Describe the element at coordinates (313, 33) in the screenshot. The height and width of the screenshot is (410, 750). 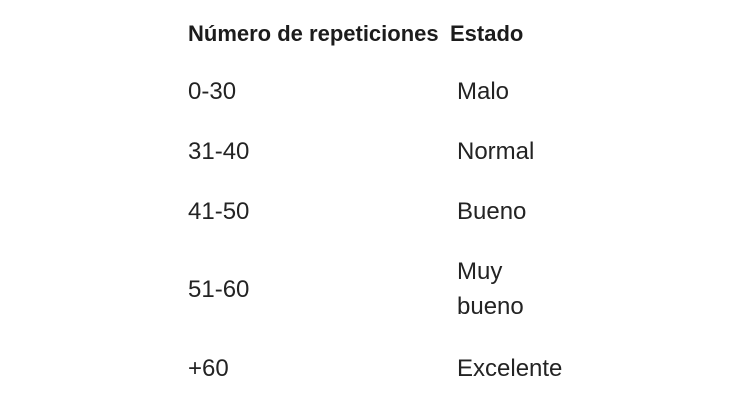
I see `column-header-repeticiones: Número de repeticiones` at that location.